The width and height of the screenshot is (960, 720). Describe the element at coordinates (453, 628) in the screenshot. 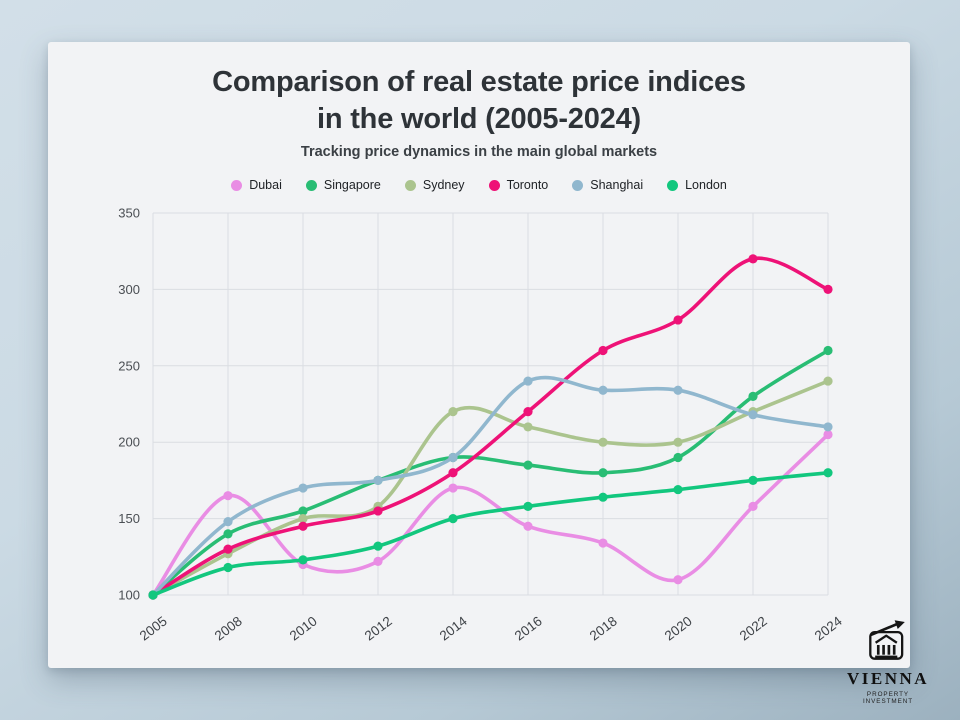

I see `x-tick-label: 2014` at that location.